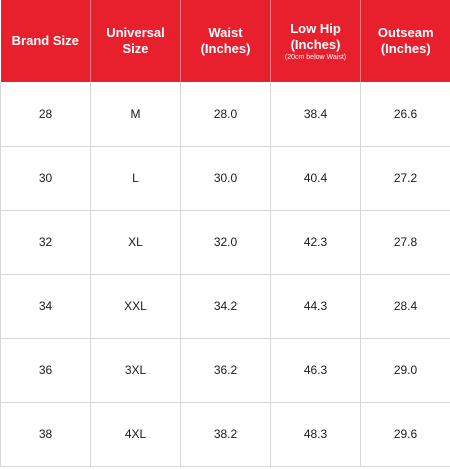 The width and height of the screenshot is (450, 470). Describe the element at coordinates (315, 44) in the screenshot. I see `header-low-hip-line-2: (Inches)` at that location.